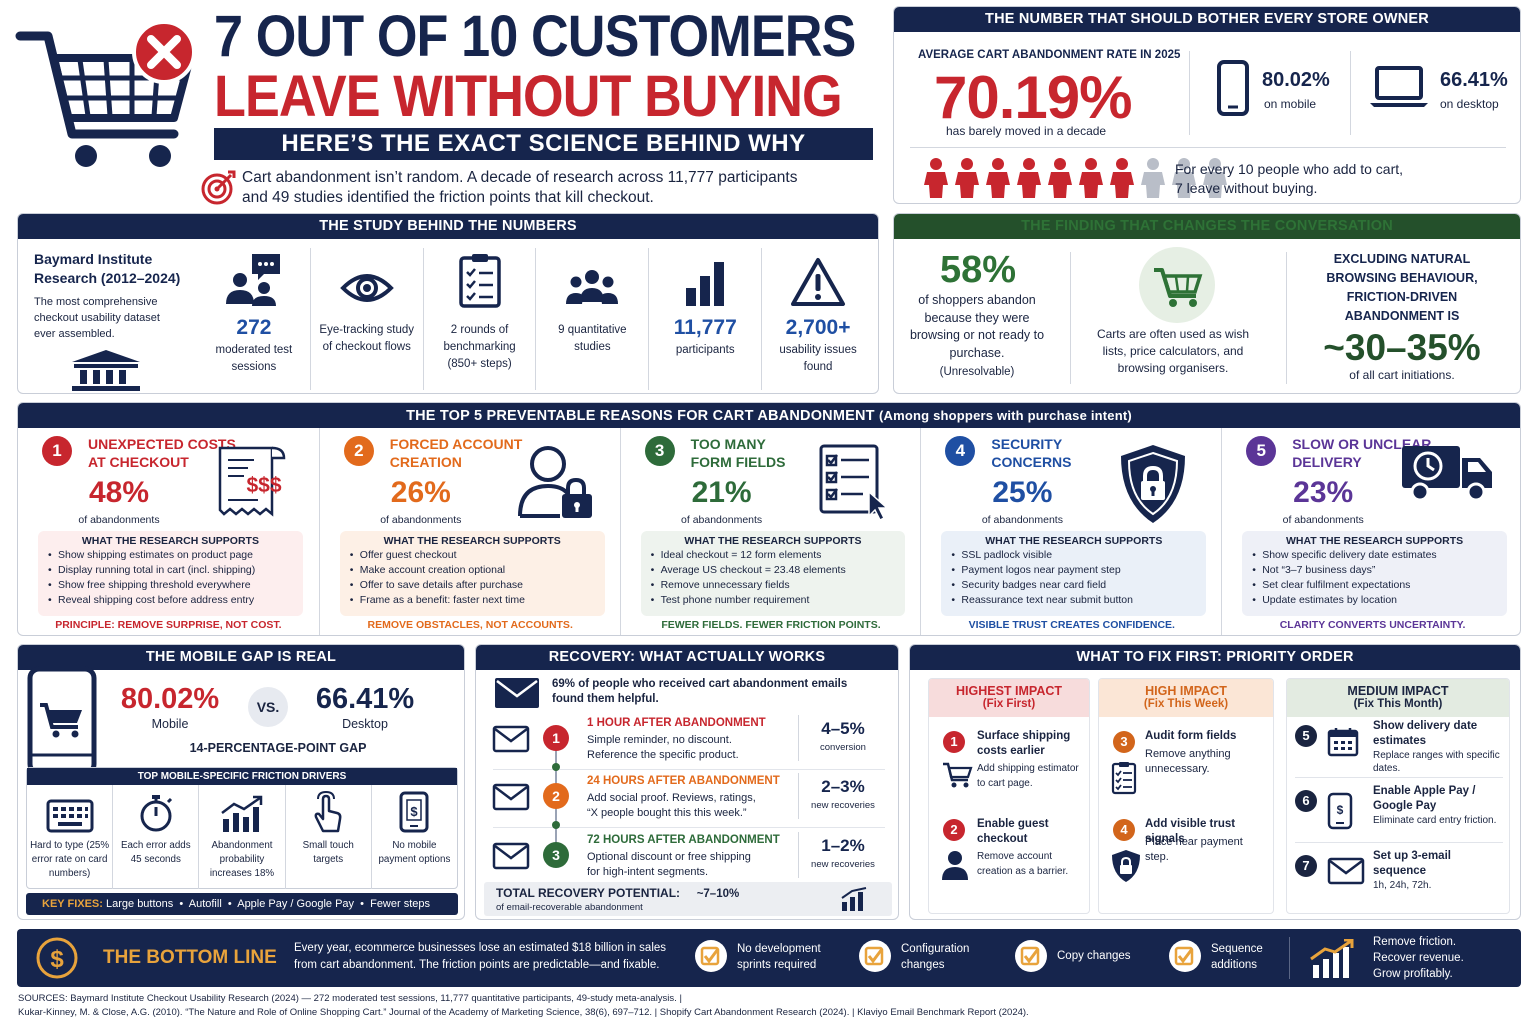 This screenshot has width=1536, height=1024. What do you see at coordinates (1425, 733) in the screenshot?
I see `priority-item-title: Show delivery date estimates` at bounding box center [1425, 733].